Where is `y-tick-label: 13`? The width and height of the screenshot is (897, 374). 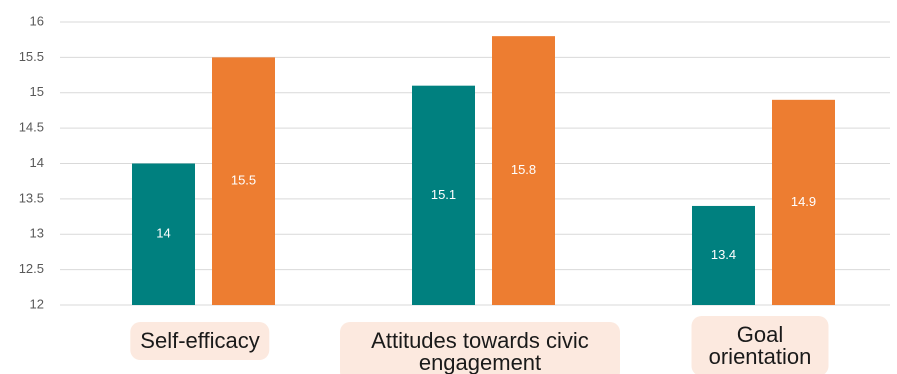
y-tick-label: 13 is located at coordinates (37, 233).